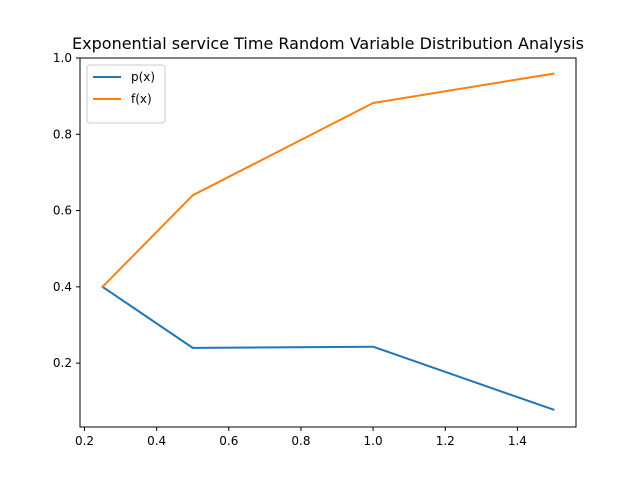 The height and width of the screenshot is (484, 640). I want to click on x-tick-label: 1.2, so click(445, 441).